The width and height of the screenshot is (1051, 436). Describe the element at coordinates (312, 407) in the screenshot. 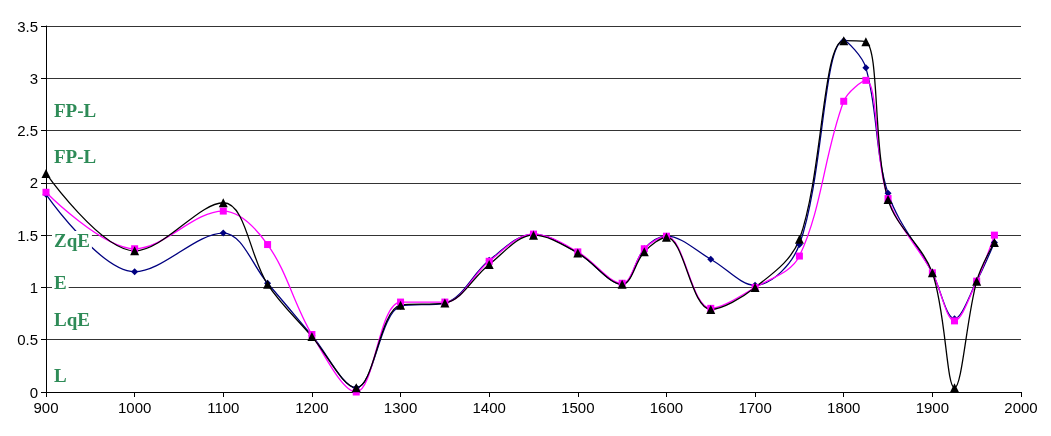

I see `x-tick-label: 1200` at that location.